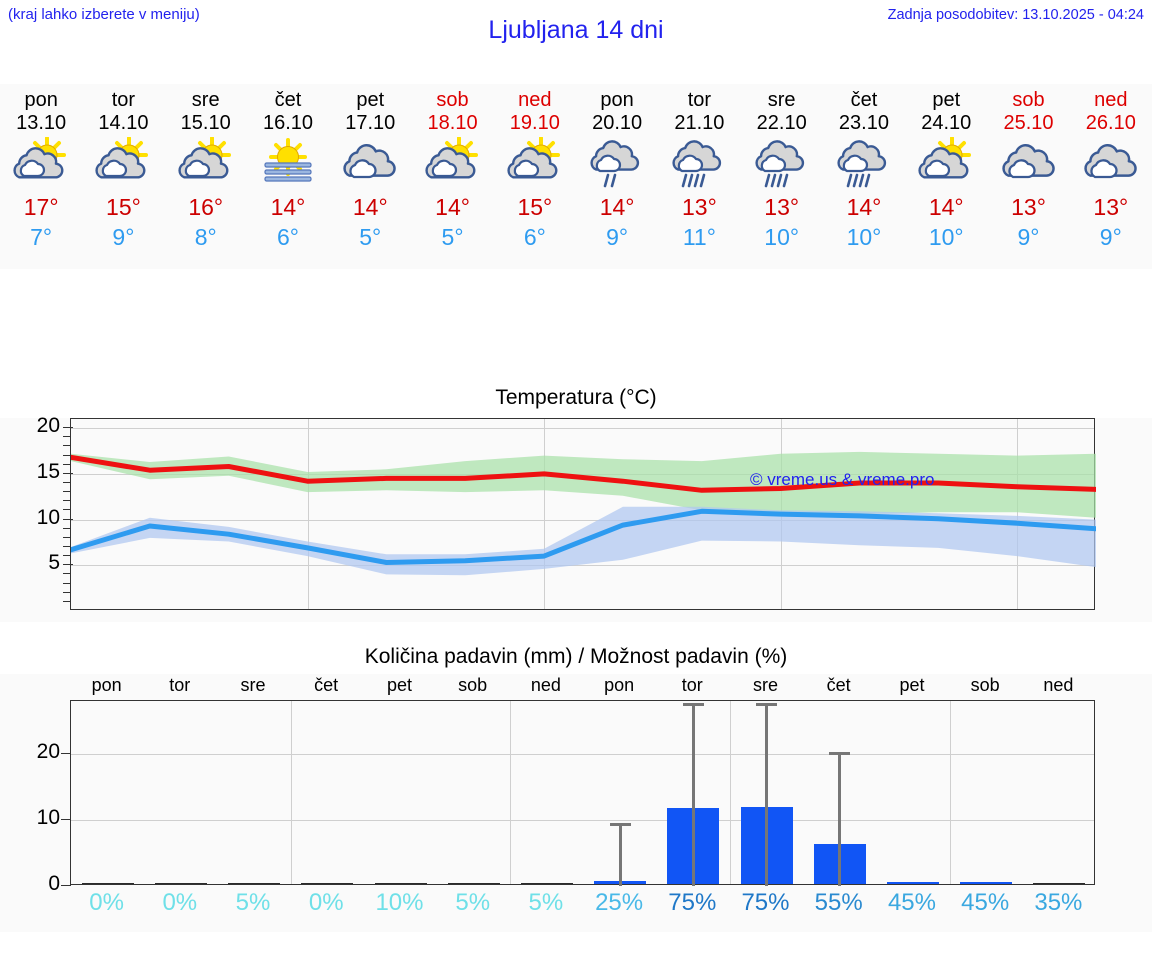  What do you see at coordinates (617, 123) in the screenshot?
I see `day-date: 20.10` at bounding box center [617, 123].